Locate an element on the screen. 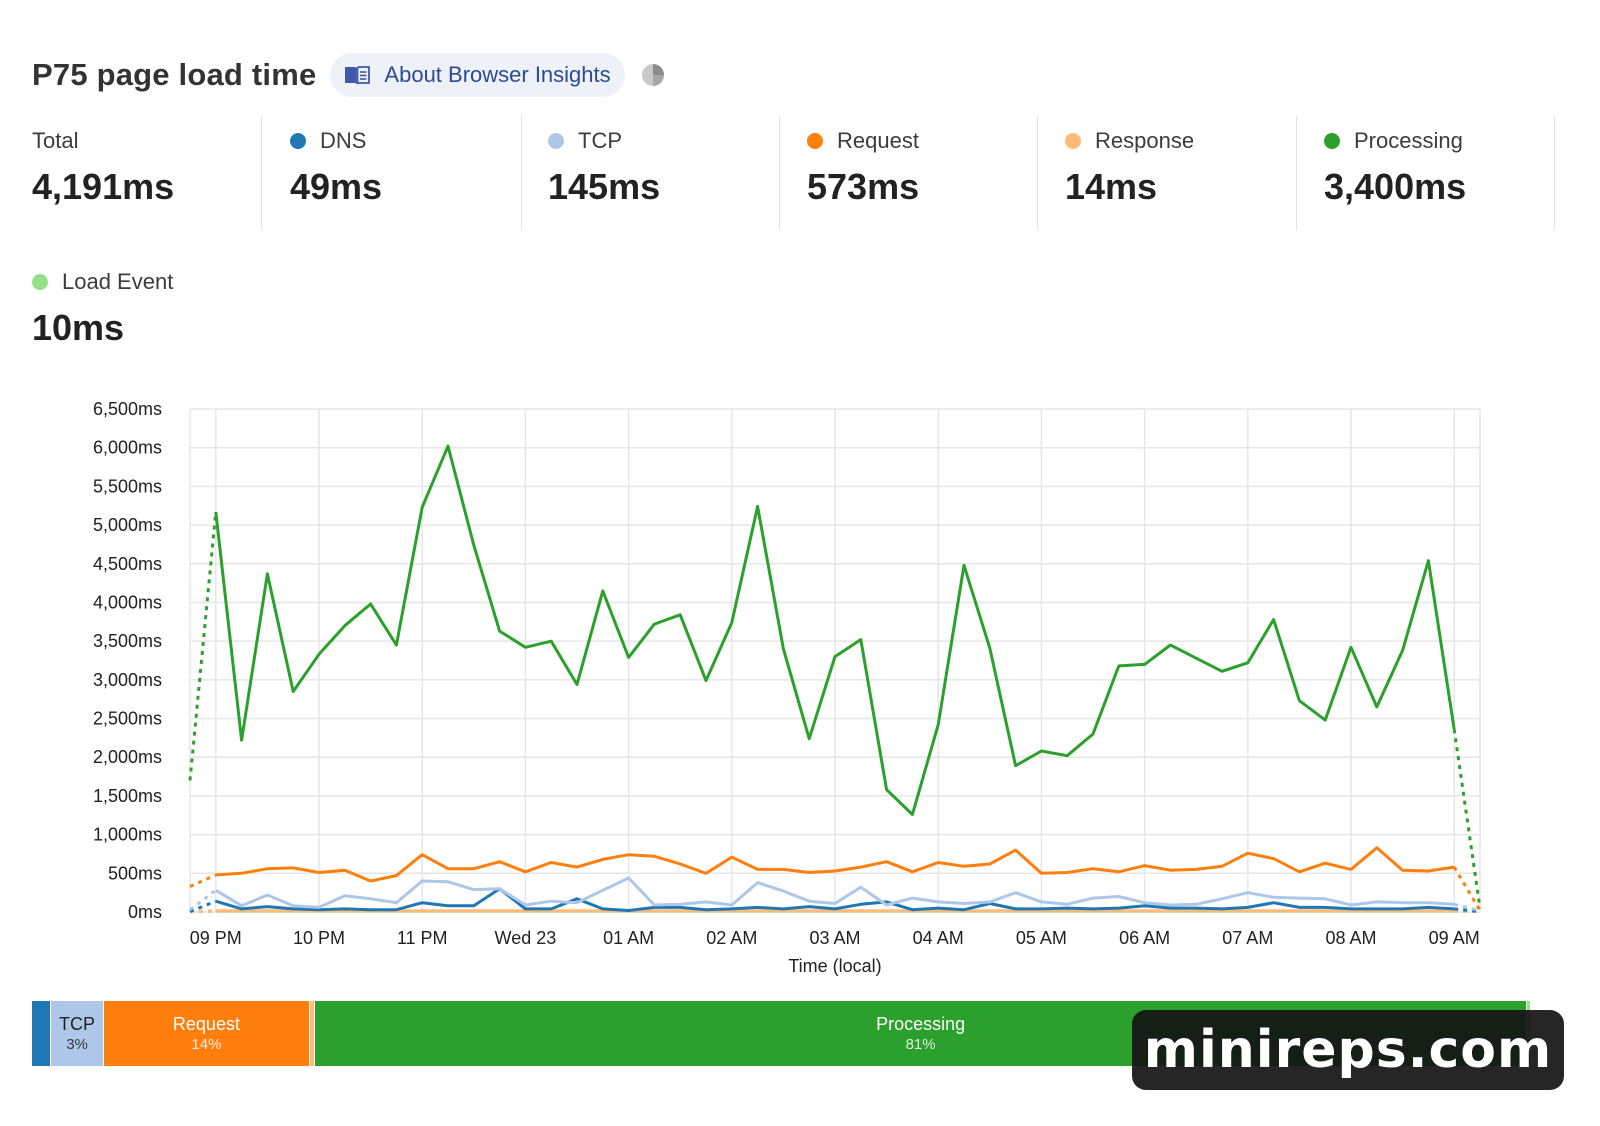  metric-value: 10ms is located at coordinates (78, 327).